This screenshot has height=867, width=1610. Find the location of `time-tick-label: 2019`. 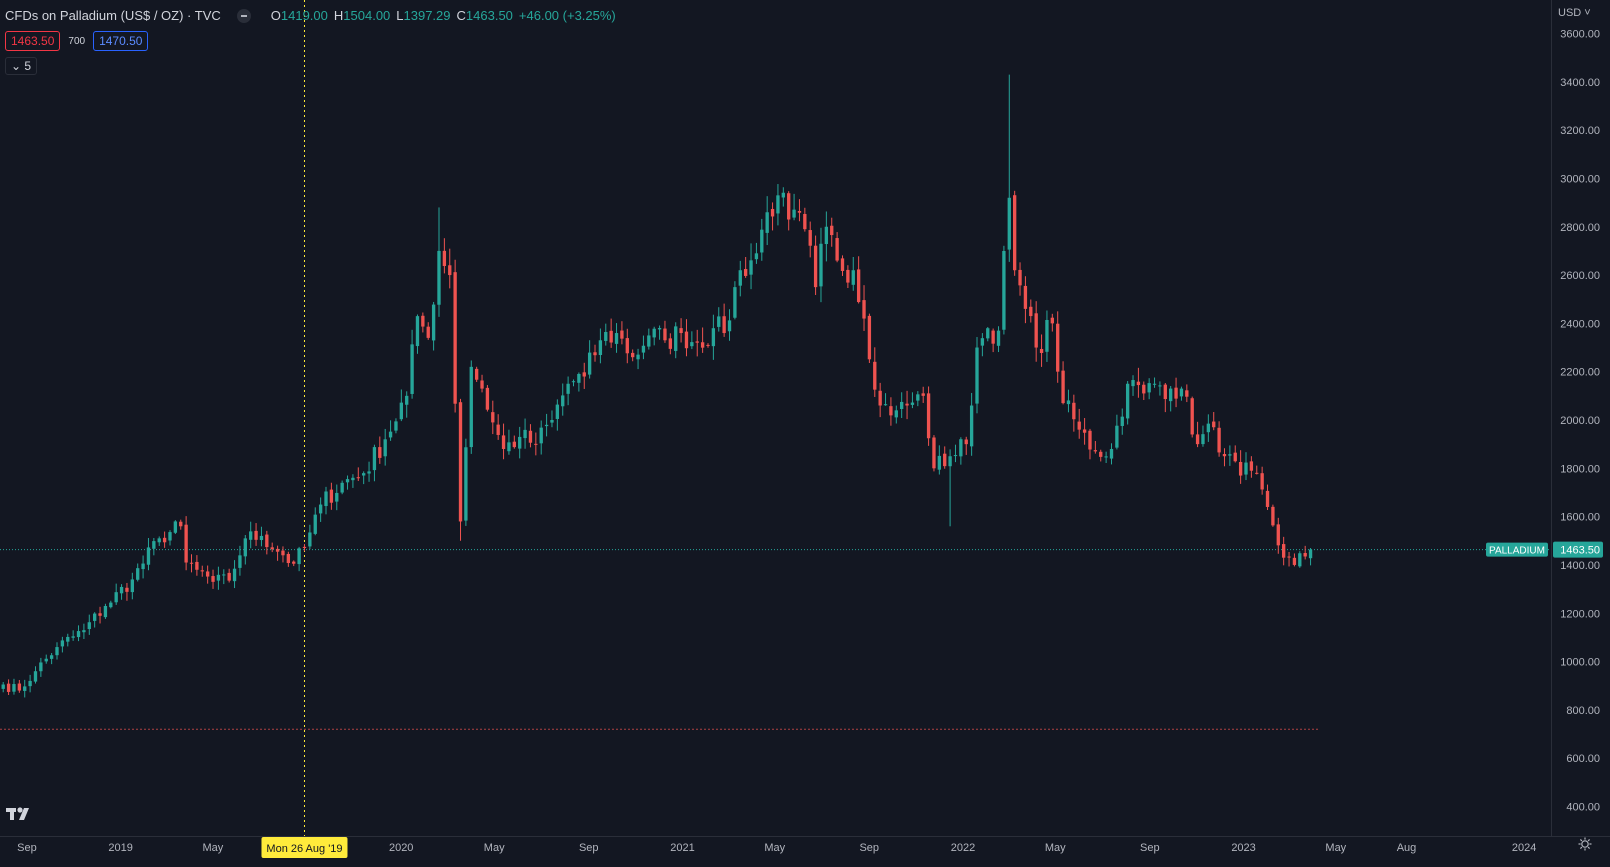

time-tick-label: 2019 is located at coordinates (120, 848).